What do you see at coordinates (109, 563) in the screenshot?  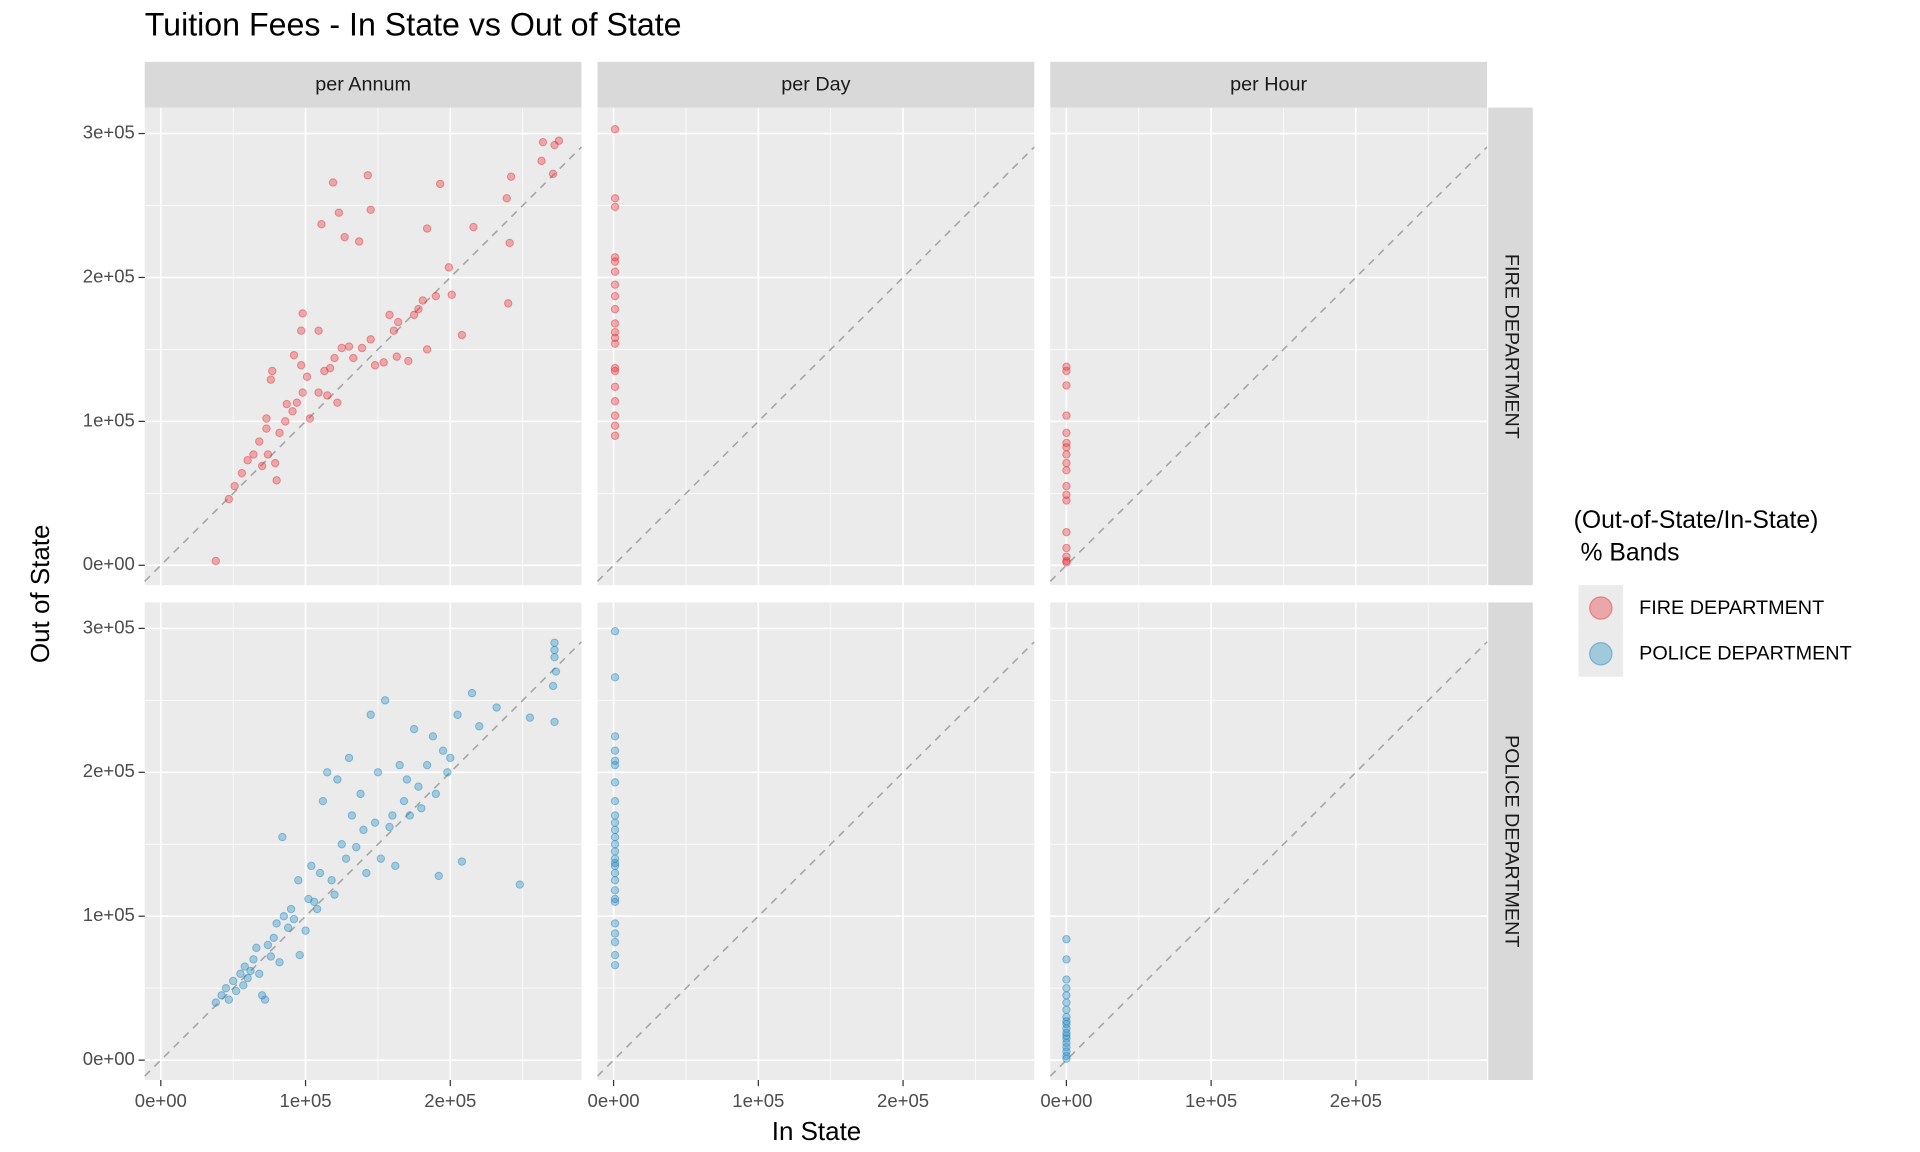 I see `y-tick-label: 0e+00` at bounding box center [109, 563].